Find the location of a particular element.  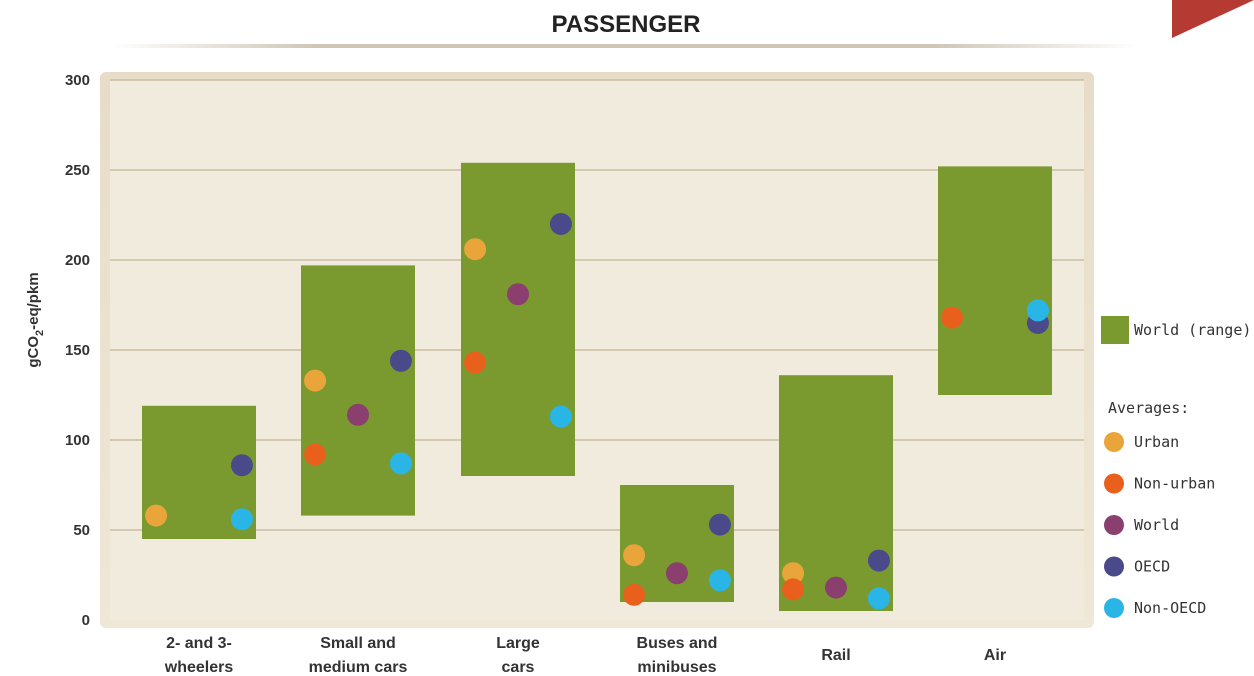

x-category-label: Rail is located at coordinates (835, 655).